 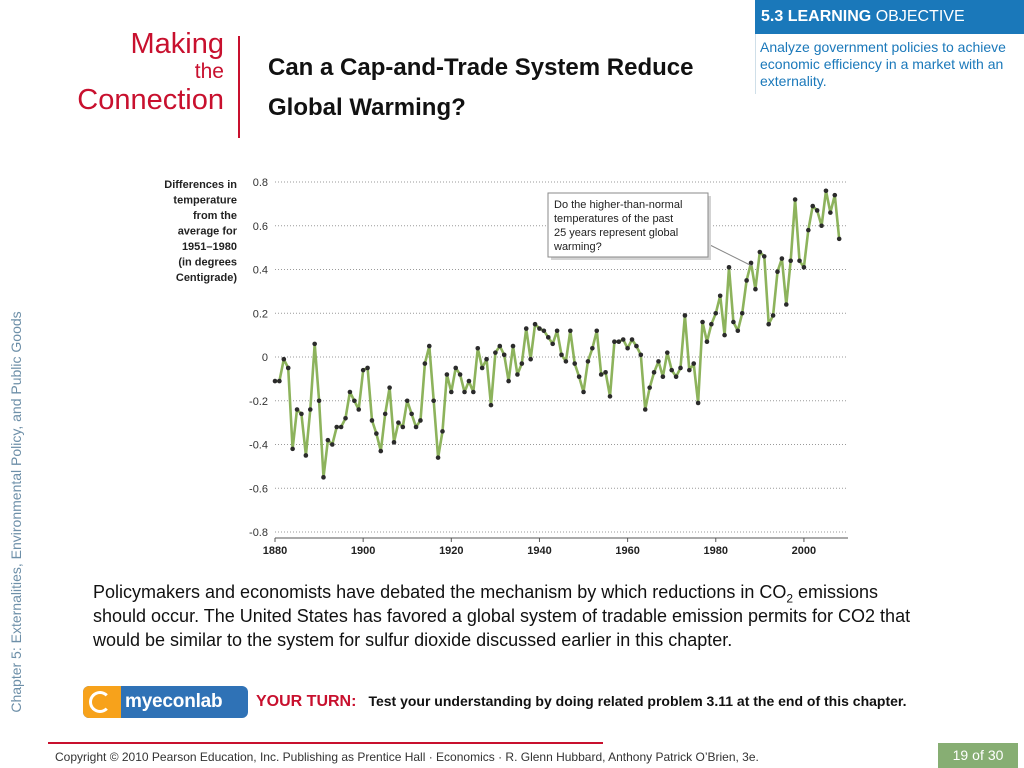 I want to click on chart-x-ticks: 1880 1900 1920 1940 1960 1980 2000, so click(x=555, y=547).